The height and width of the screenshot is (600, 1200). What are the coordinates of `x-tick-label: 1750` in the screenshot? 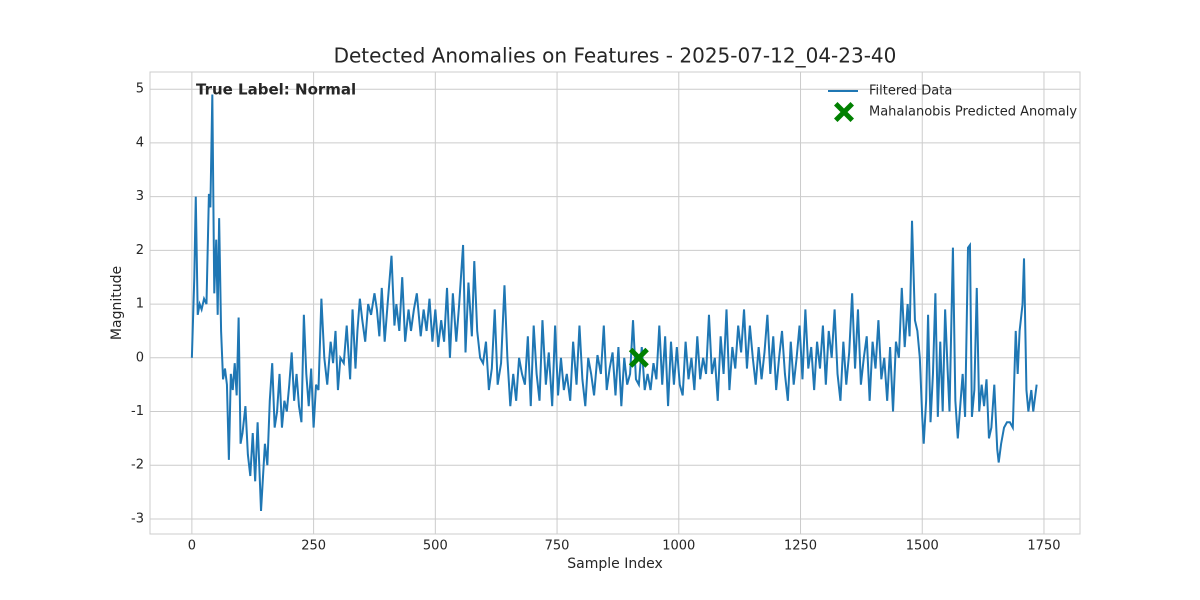 It's located at (1043, 546).